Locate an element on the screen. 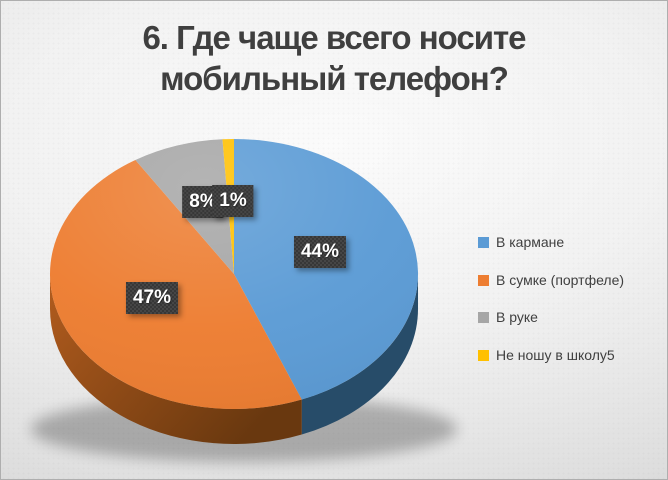 Image resolution: width=668 pixels, height=480 pixels. data-label-0: 44% is located at coordinates (320, 252).